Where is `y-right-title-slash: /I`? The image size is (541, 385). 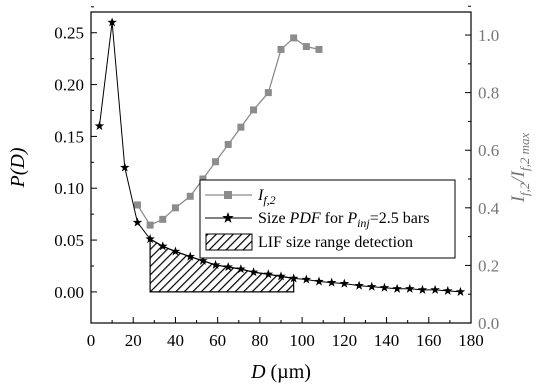
y-right-title-slash: /I is located at coordinates (518, 176).